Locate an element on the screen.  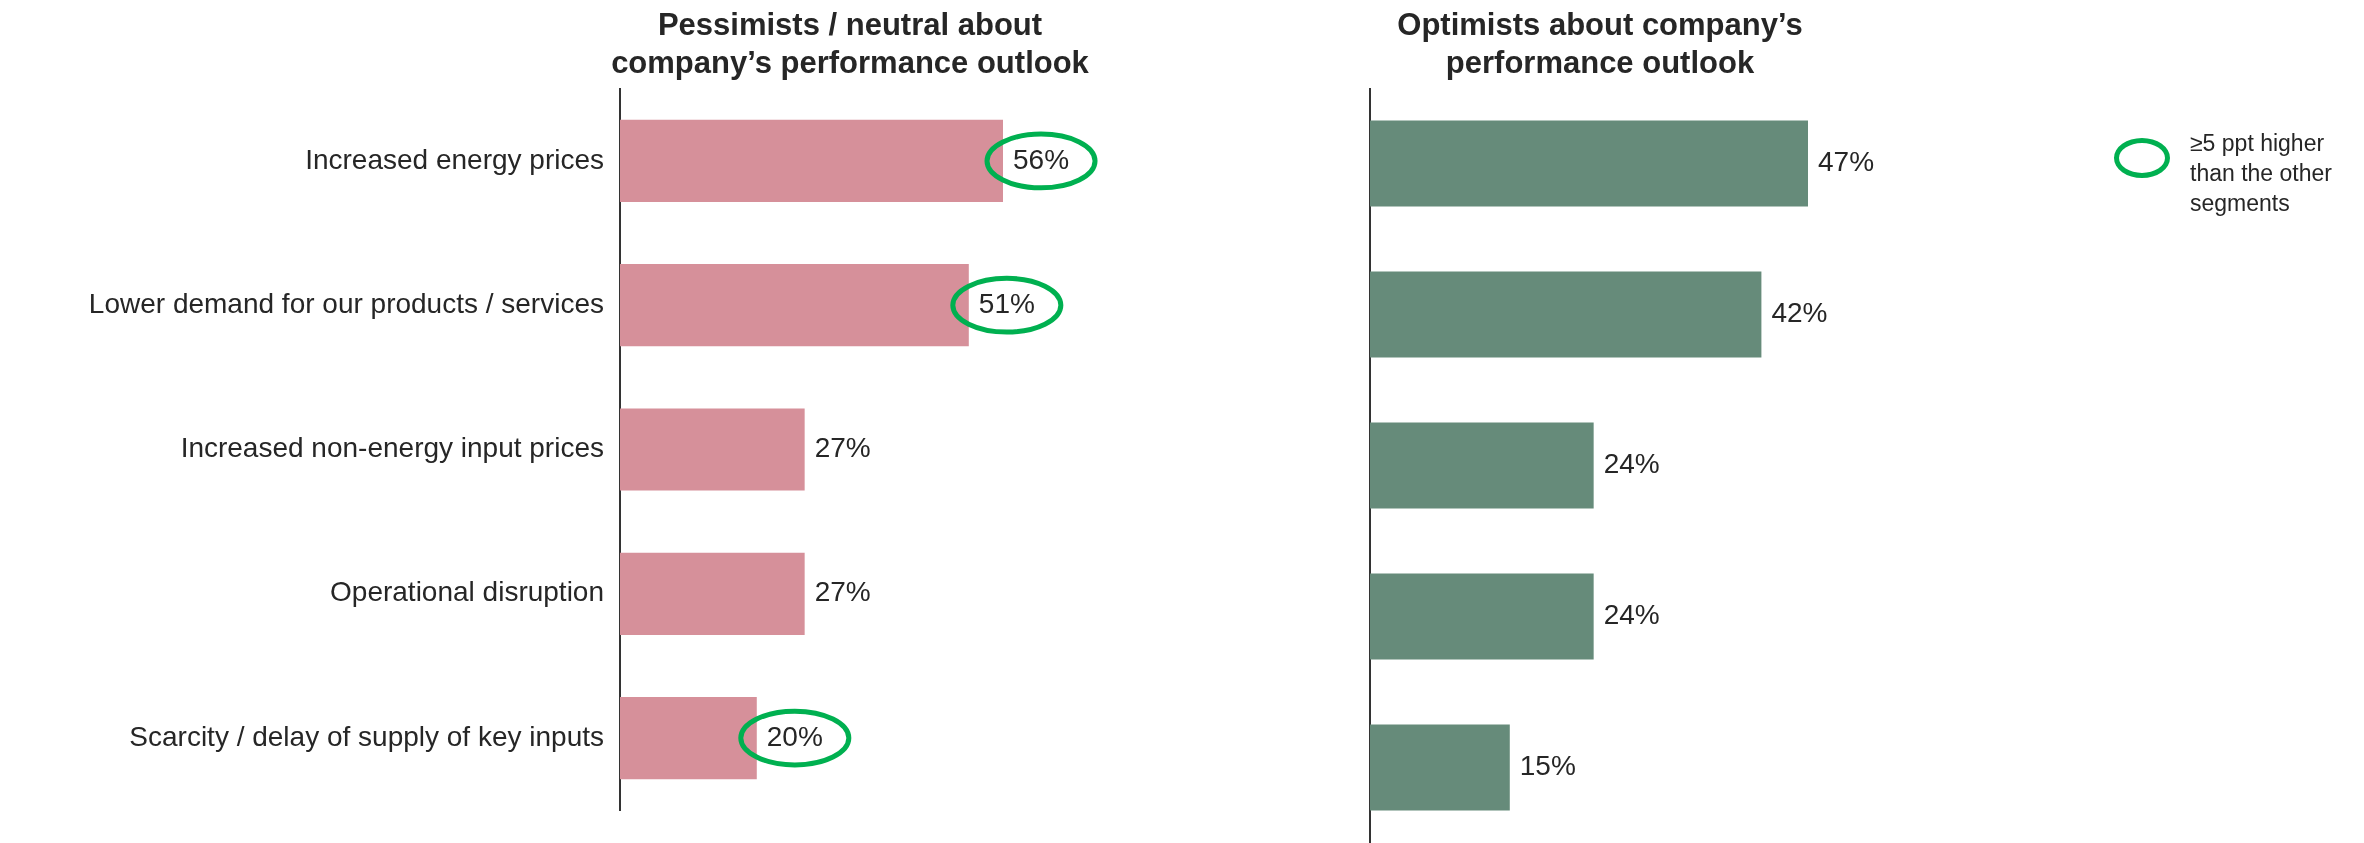
data-label: 42% is located at coordinates (1799, 313).